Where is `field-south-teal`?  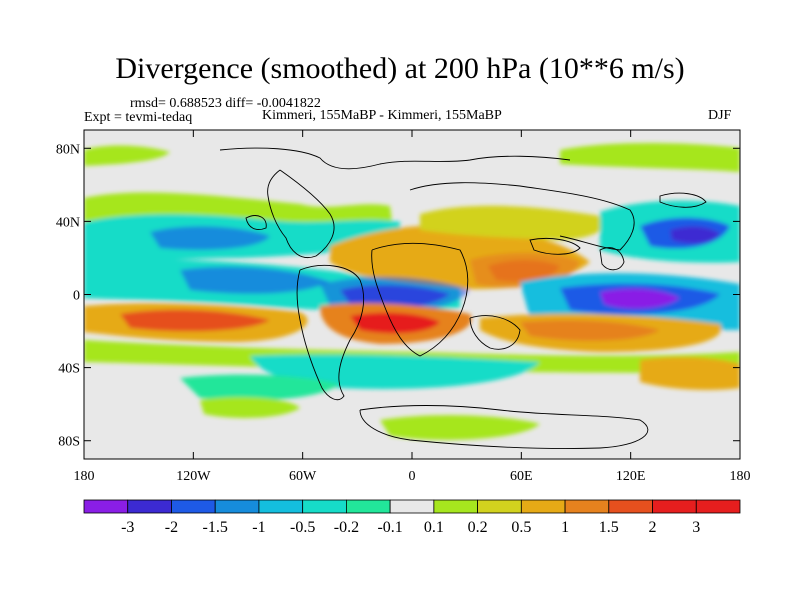 field-south-teal is located at coordinates (260, 387).